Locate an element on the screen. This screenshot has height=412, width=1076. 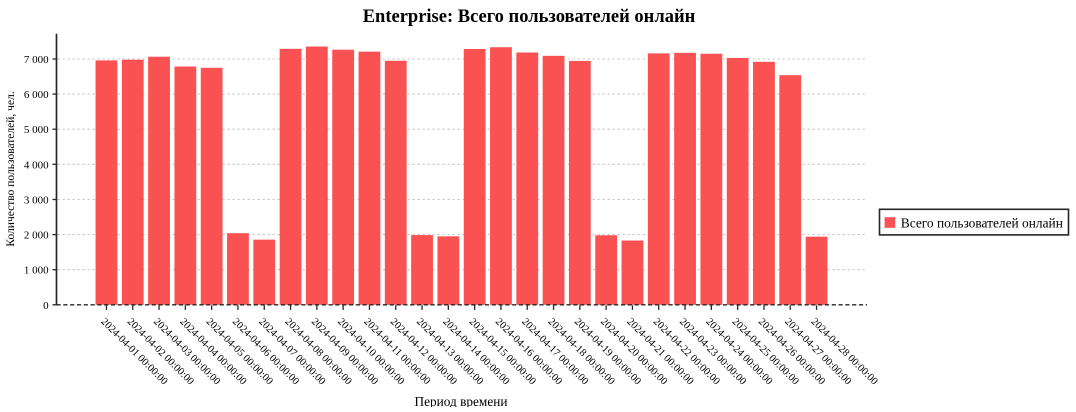
svg-text: Всего пользователей онлайн is located at coordinates (982, 223).